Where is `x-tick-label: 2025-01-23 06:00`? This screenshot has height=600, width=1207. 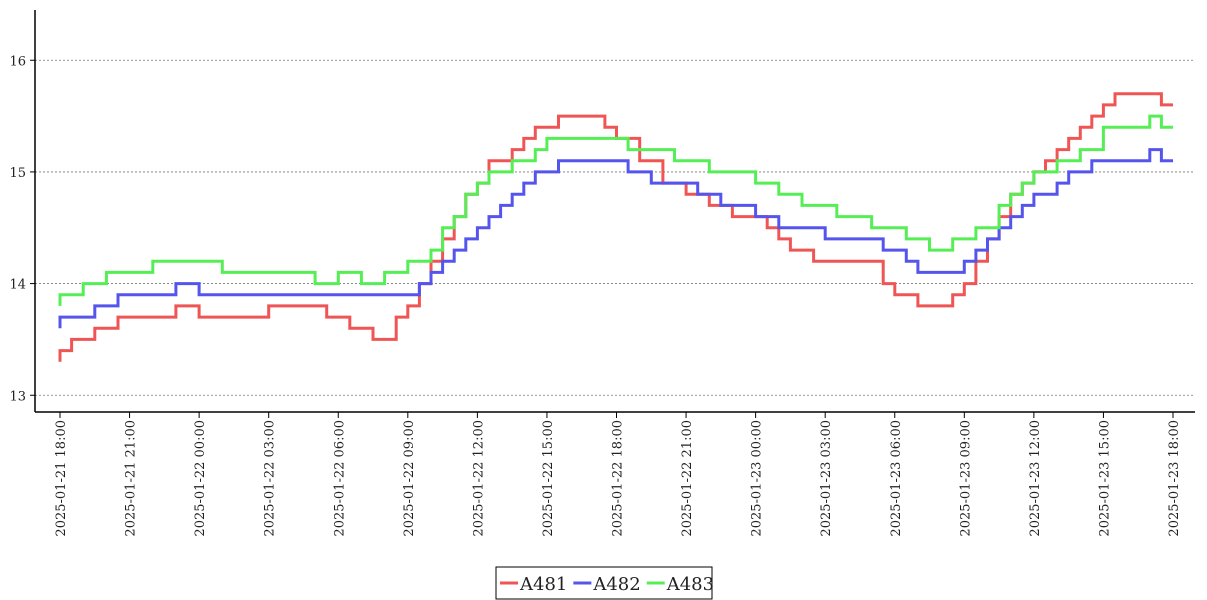 x-tick-label: 2025-01-23 06:00 is located at coordinates (896, 478).